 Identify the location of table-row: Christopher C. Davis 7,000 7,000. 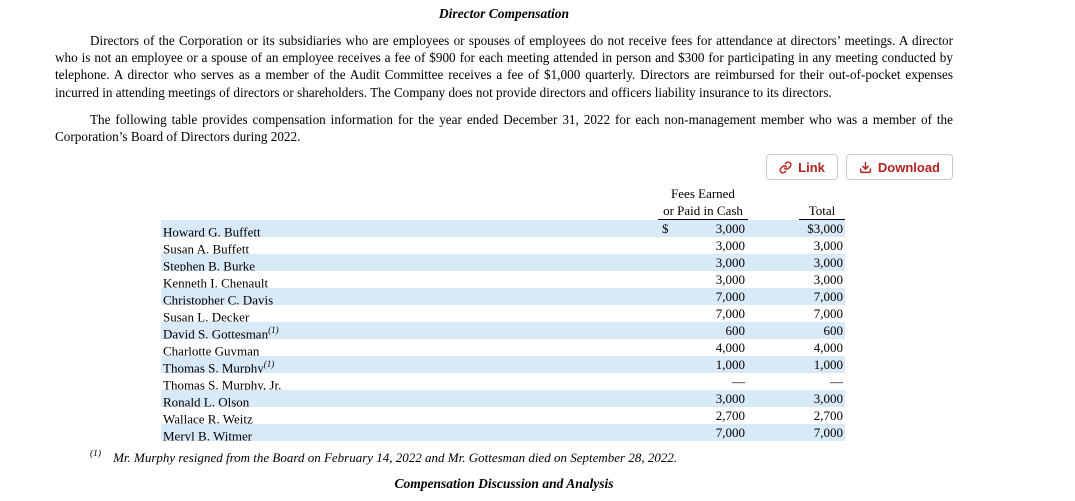
(503, 297).